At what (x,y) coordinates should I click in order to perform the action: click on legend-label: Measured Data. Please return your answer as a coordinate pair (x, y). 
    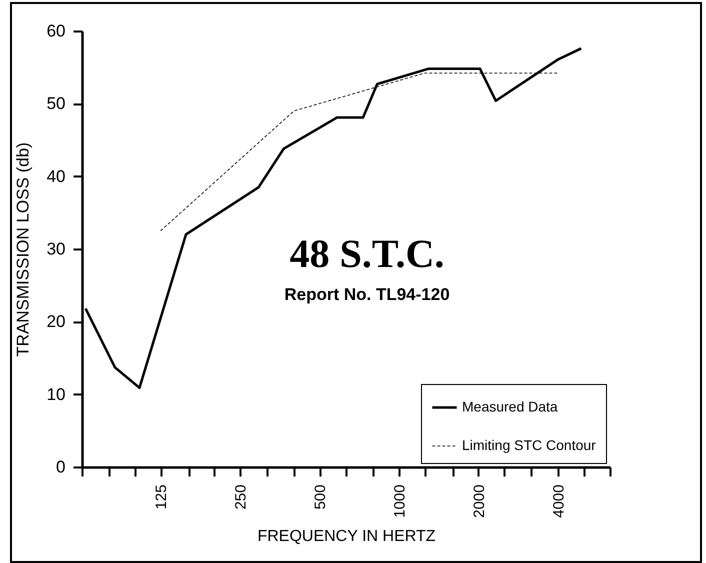
    Looking at the image, I should click on (510, 406).